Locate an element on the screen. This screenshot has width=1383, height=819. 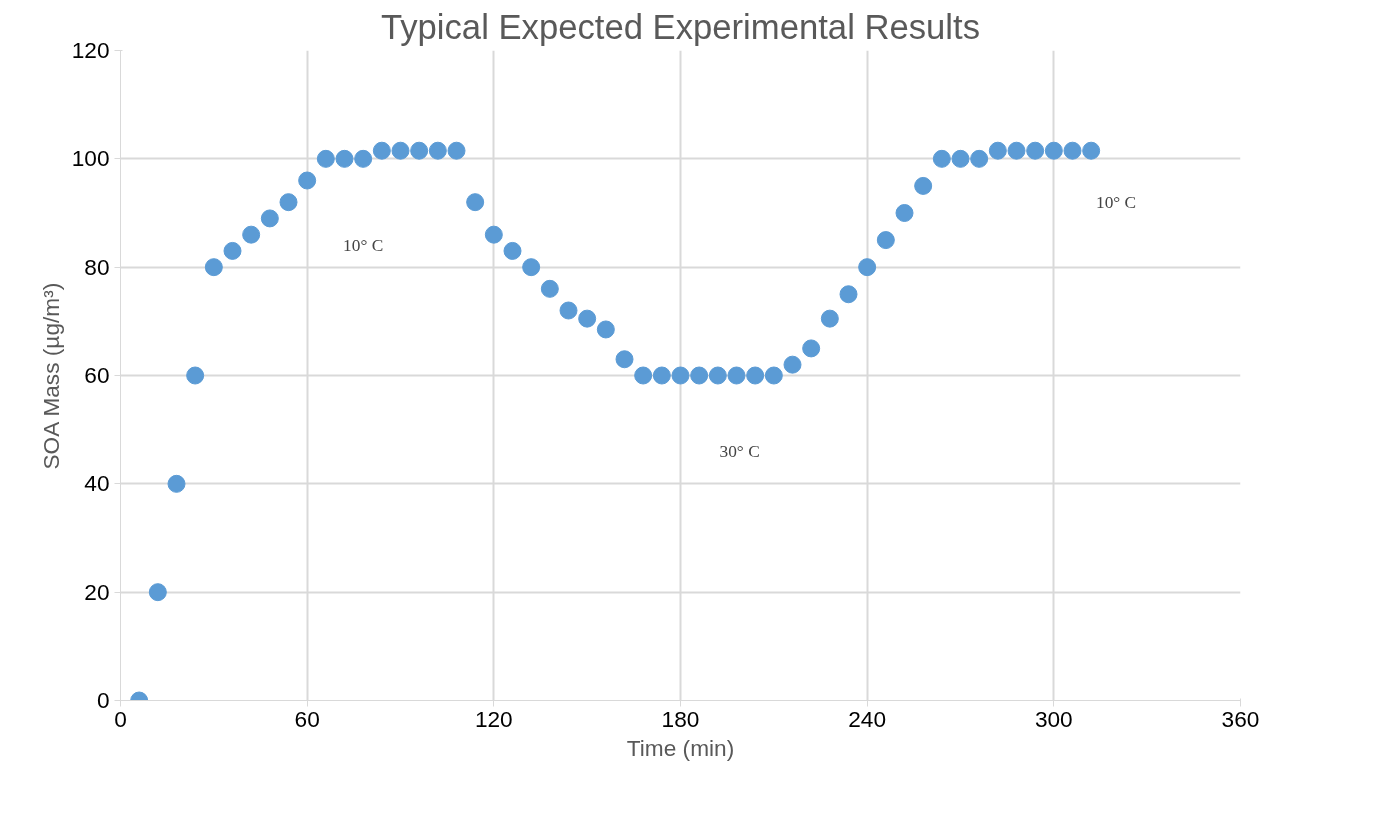
y-tick-label: 60 is located at coordinates (97, 375).